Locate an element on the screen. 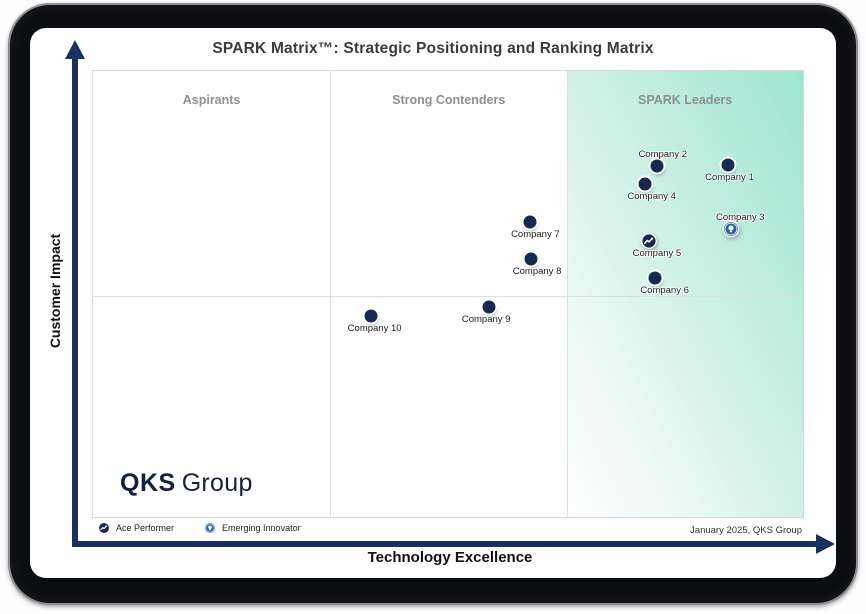  legend-label-emerging-innovator: Emerging Innovator is located at coordinates (261, 528).